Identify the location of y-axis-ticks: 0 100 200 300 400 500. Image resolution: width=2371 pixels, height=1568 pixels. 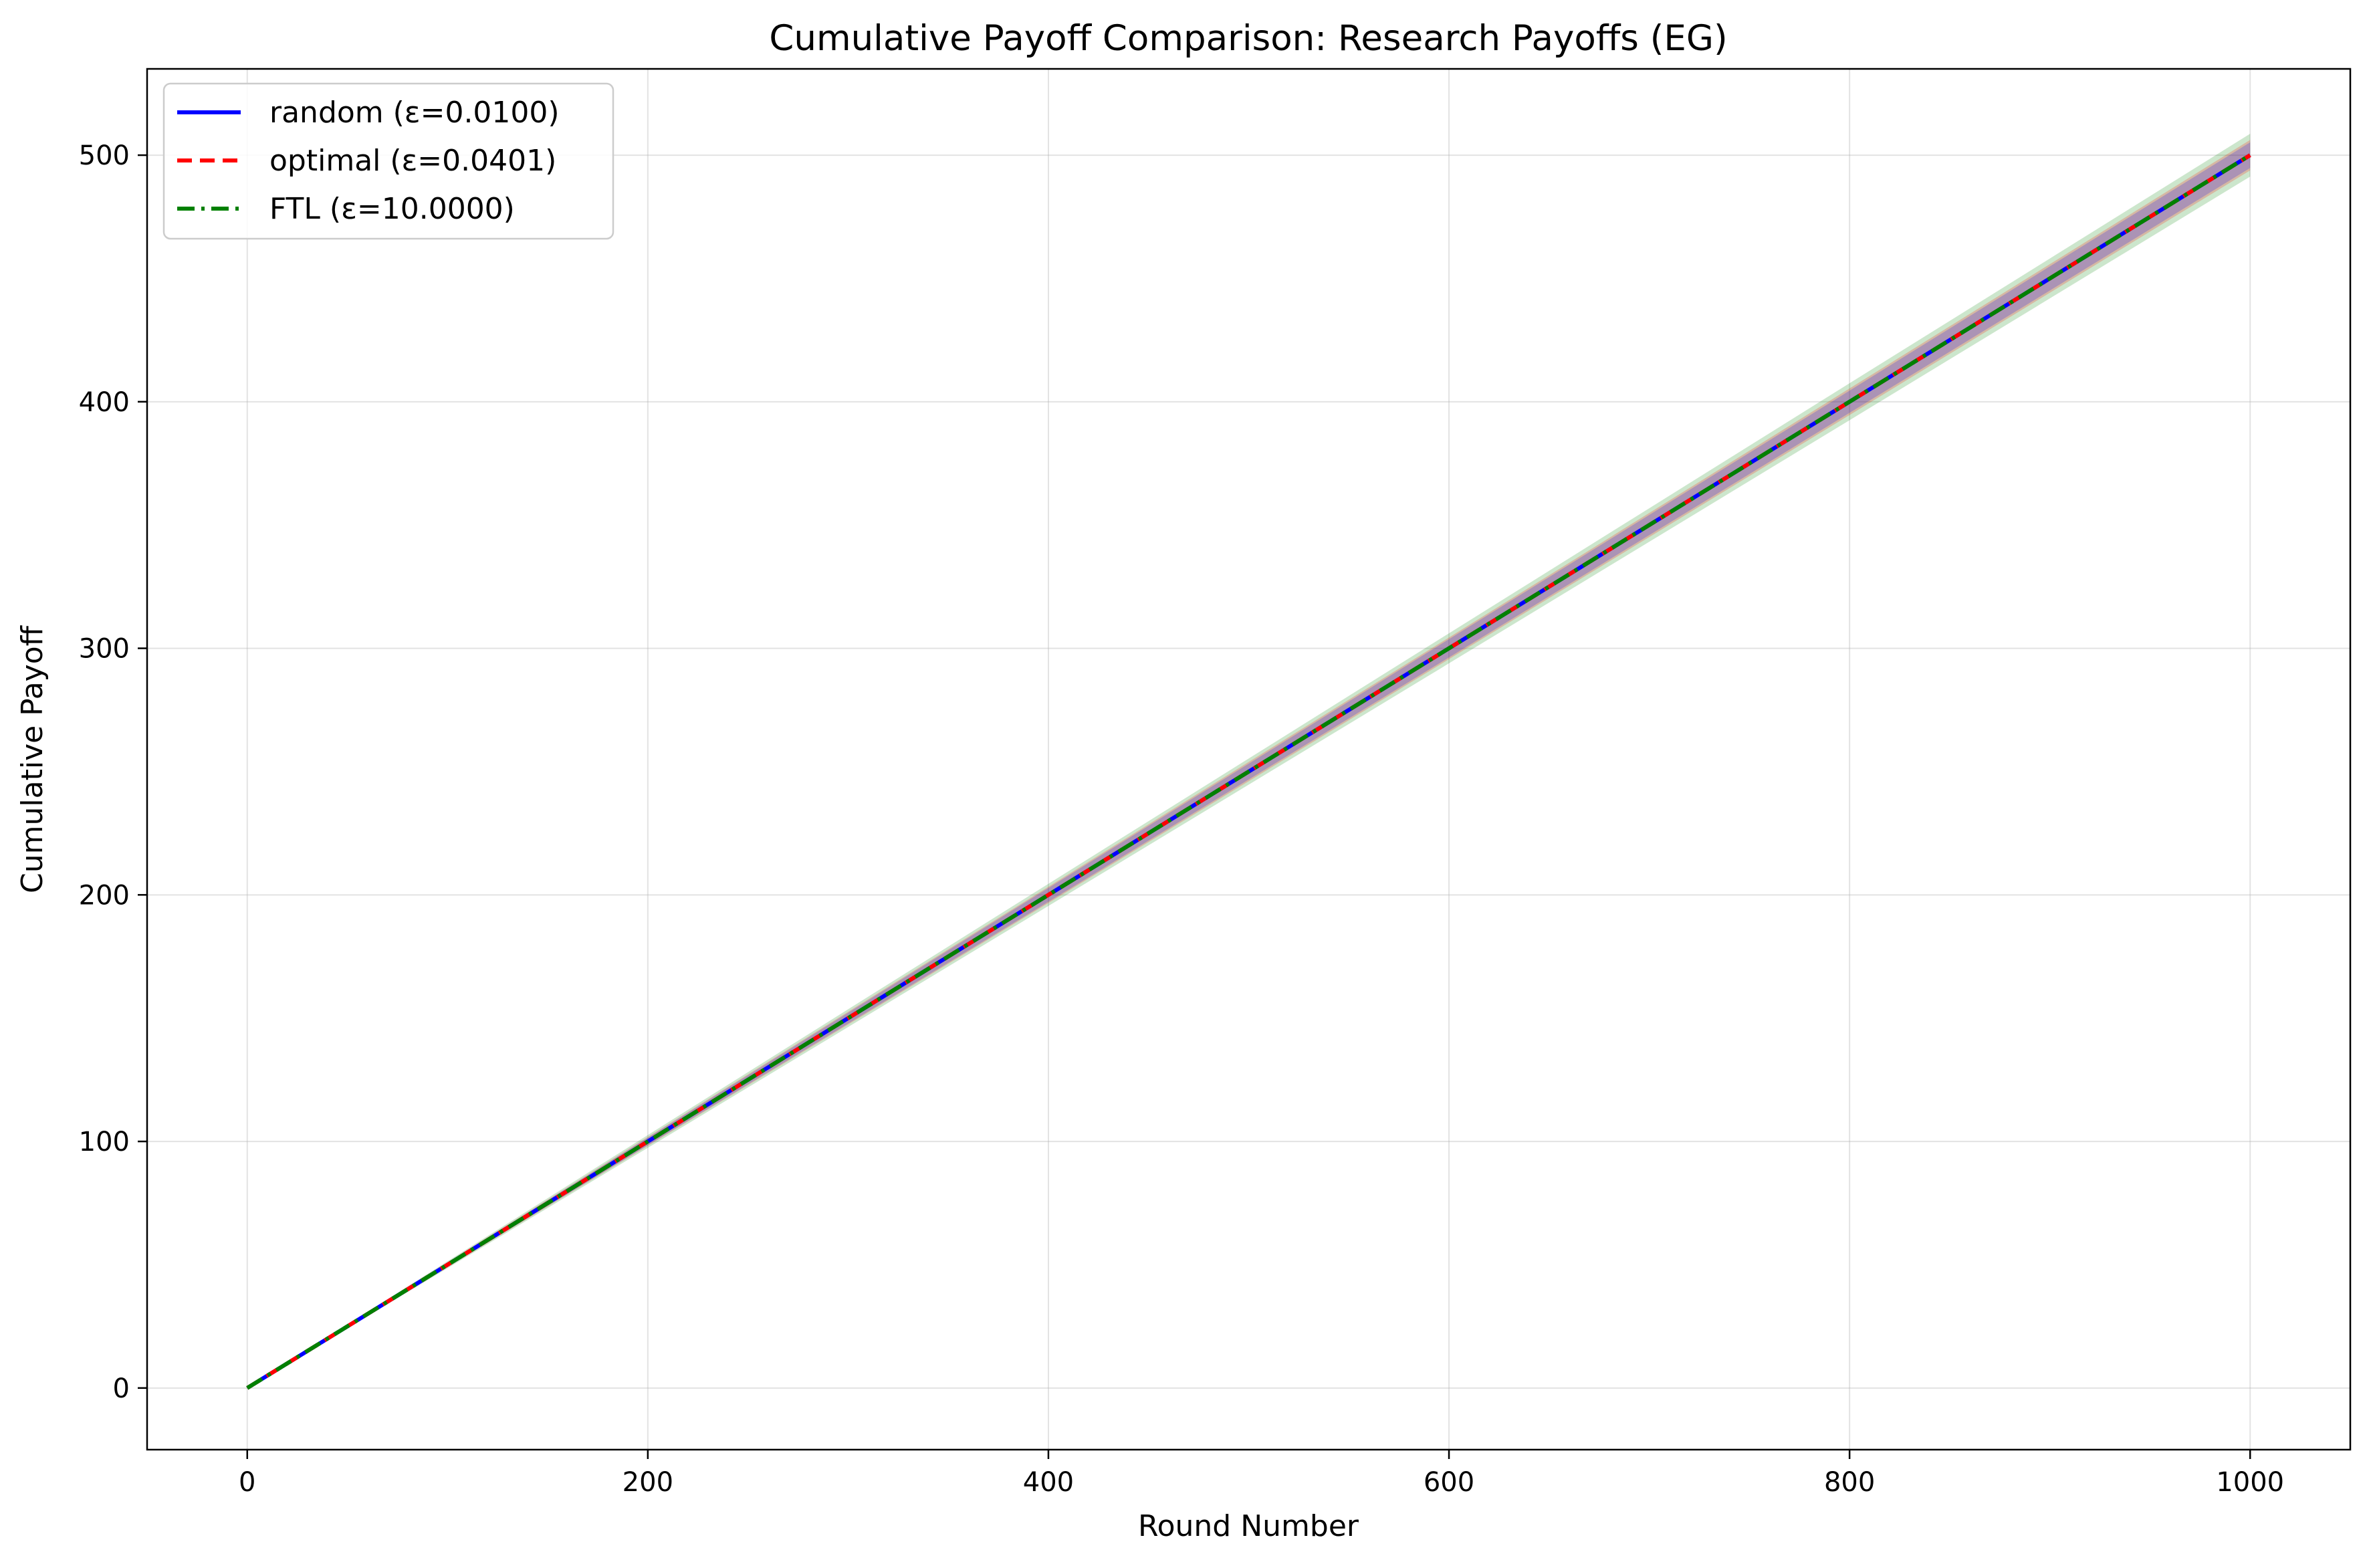
(113, 772).